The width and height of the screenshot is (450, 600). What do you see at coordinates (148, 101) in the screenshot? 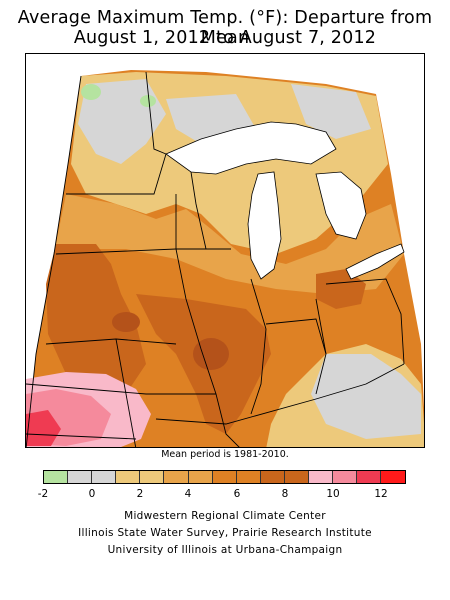
I see `zone-minus-2-b` at bounding box center [148, 101].